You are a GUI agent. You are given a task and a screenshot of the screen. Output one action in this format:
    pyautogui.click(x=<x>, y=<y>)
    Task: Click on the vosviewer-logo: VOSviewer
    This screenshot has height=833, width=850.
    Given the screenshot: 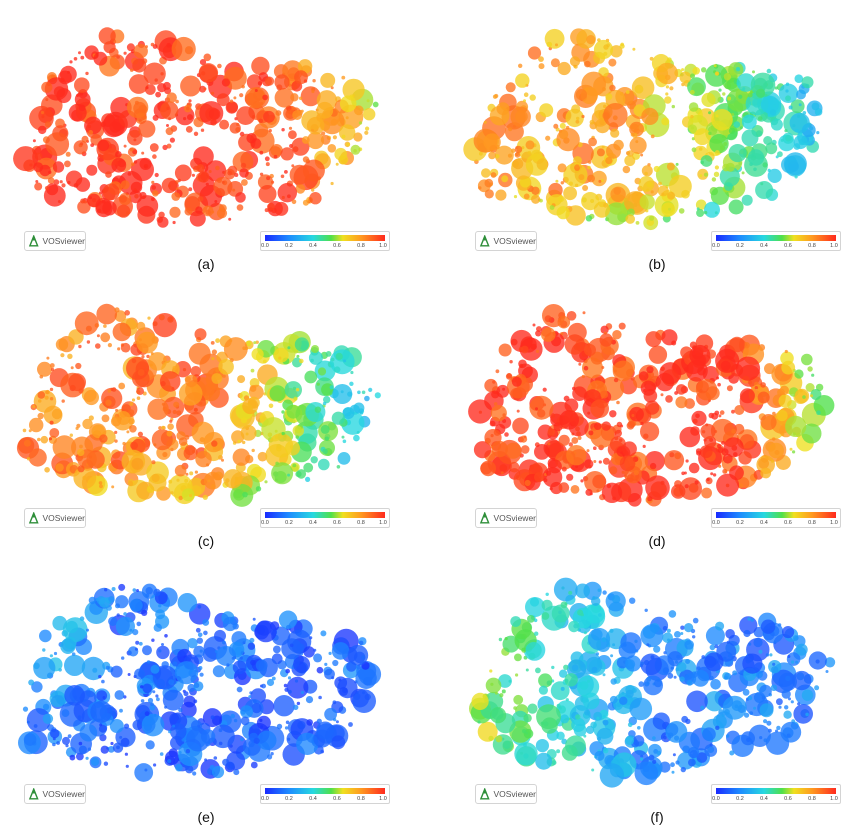 What is the action you would take?
    pyautogui.click(x=506, y=794)
    